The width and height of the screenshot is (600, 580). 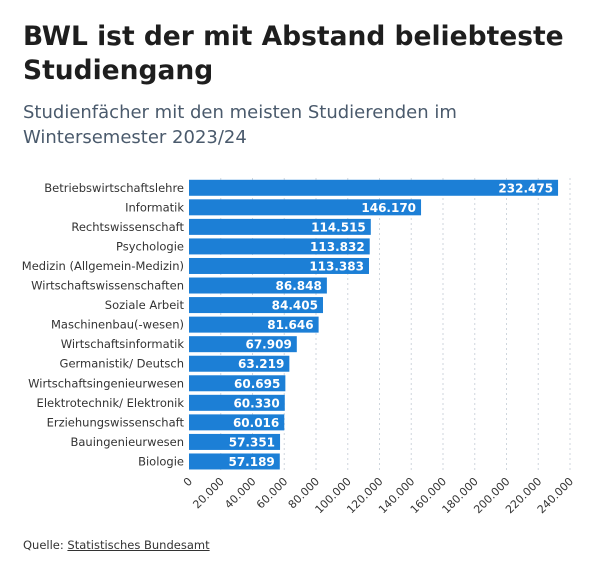 I want to click on value-label: 146.170, so click(x=388, y=208).